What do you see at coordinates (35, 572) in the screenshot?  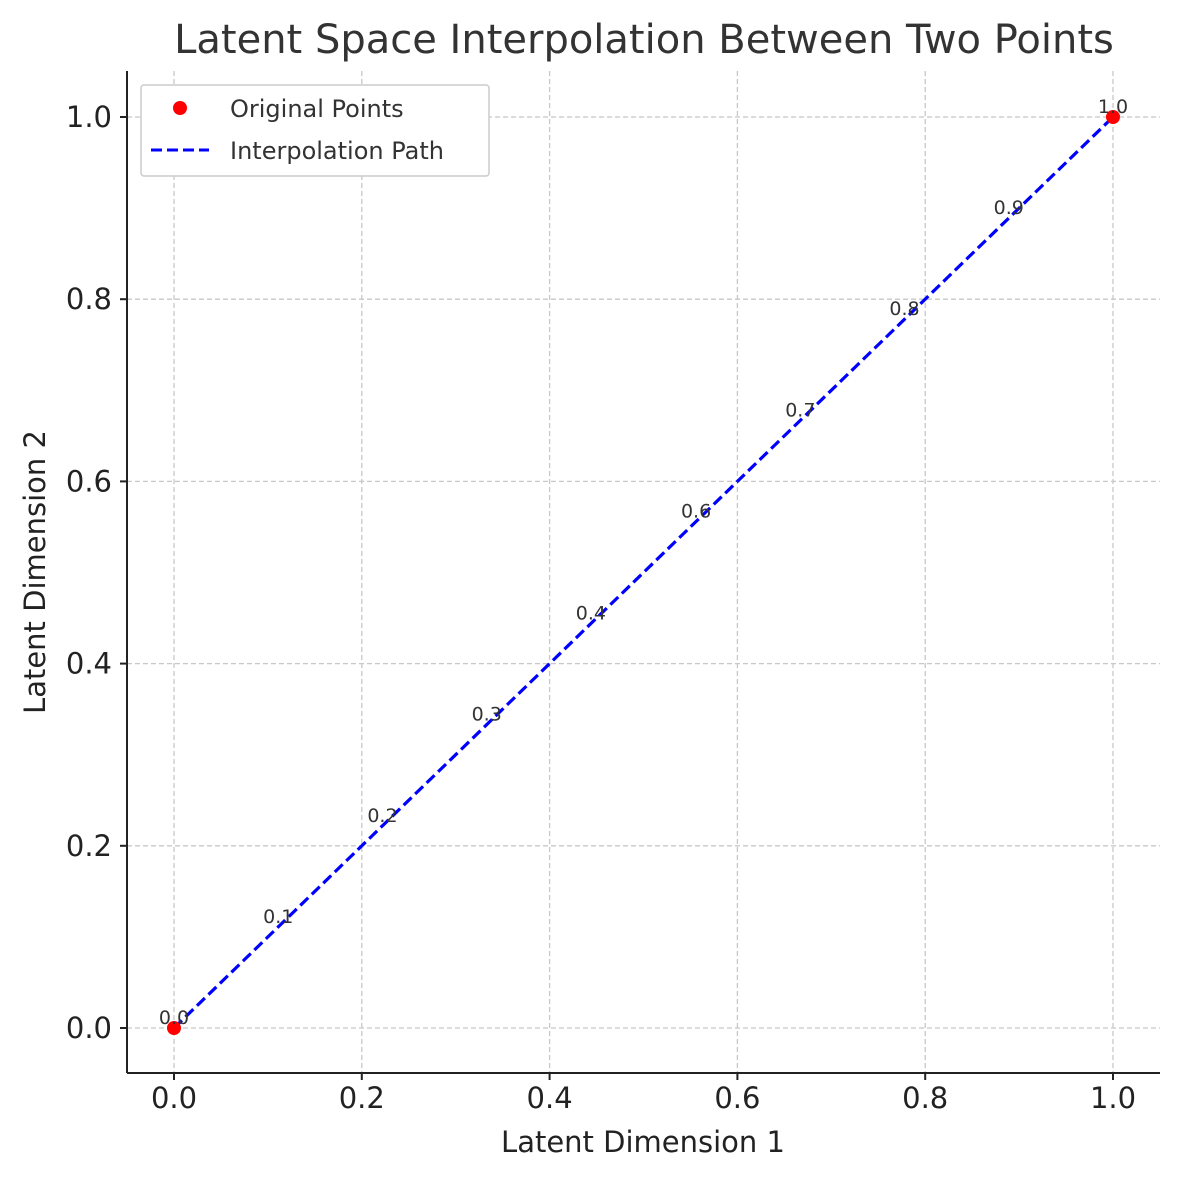 I see `y-axis-label: Latent Dimension 2` at bounding box center [35, 572].